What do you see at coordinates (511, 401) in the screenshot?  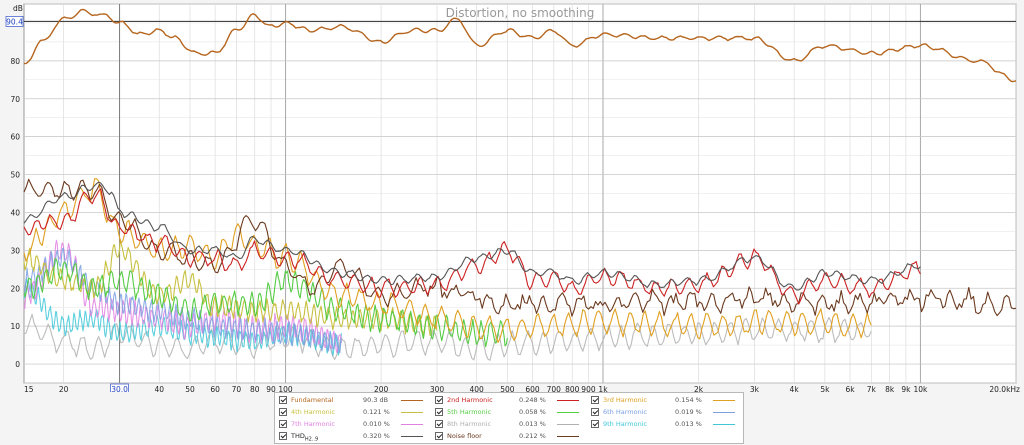 I see `legend-item: 2nd Harmonic 0.248 %` at bounding box center [511, 401].